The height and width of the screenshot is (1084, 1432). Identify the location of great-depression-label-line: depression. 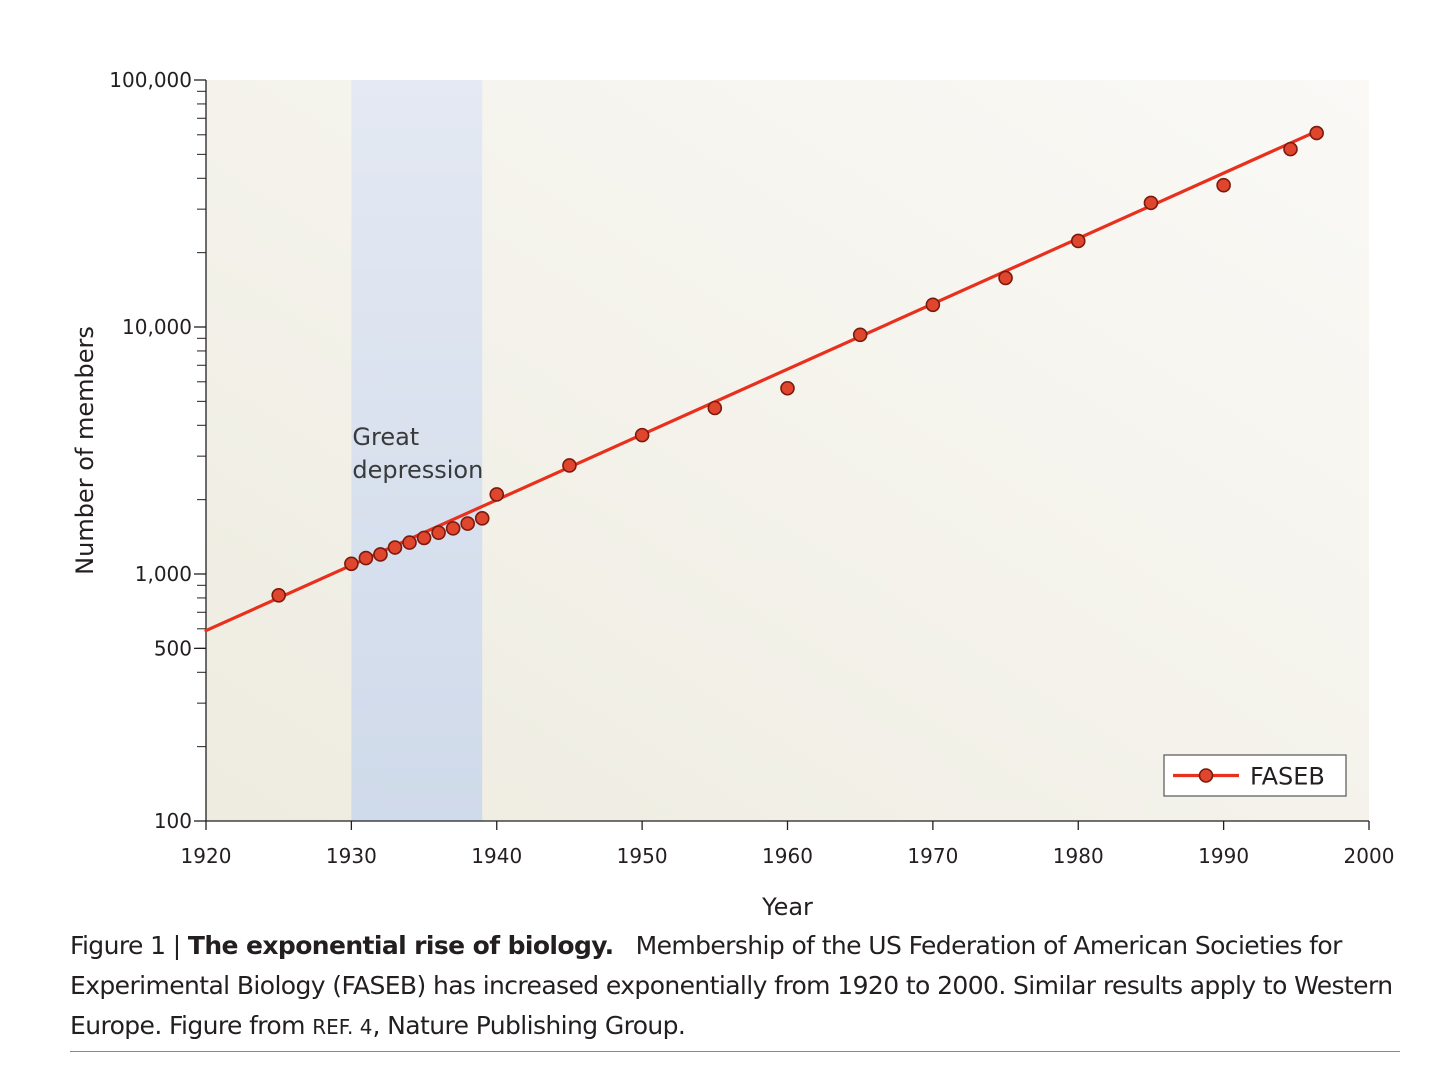
(417, 470).